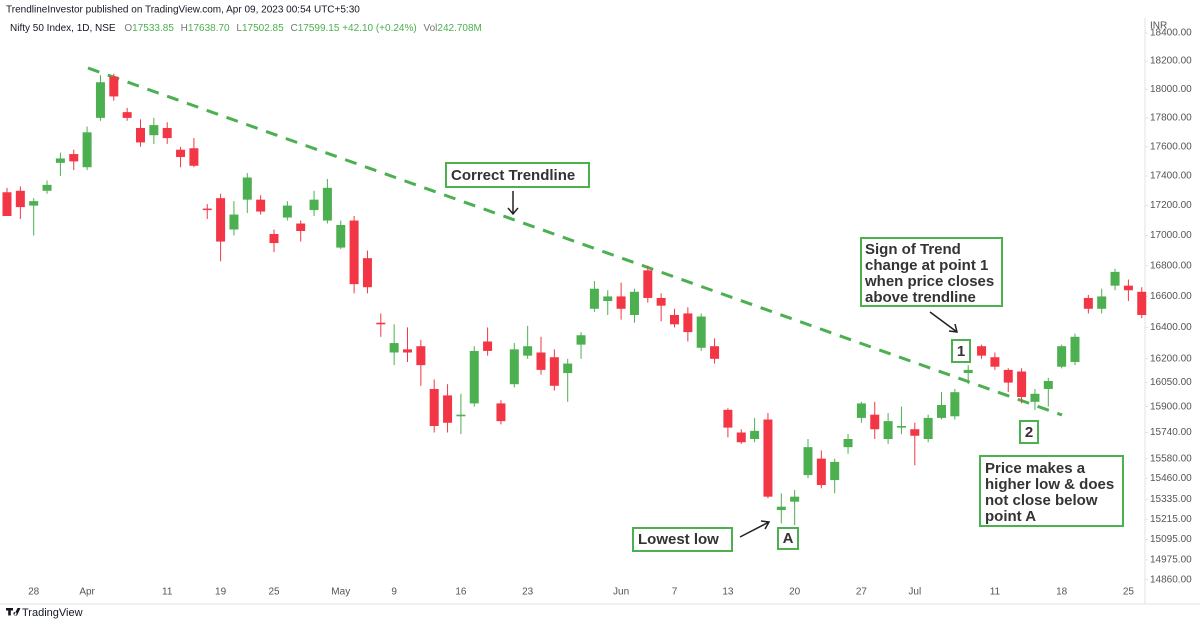 This screenshot has width=1200, height=624. I want to click on y-tick-label: 16200.00, so click(1171, 358).